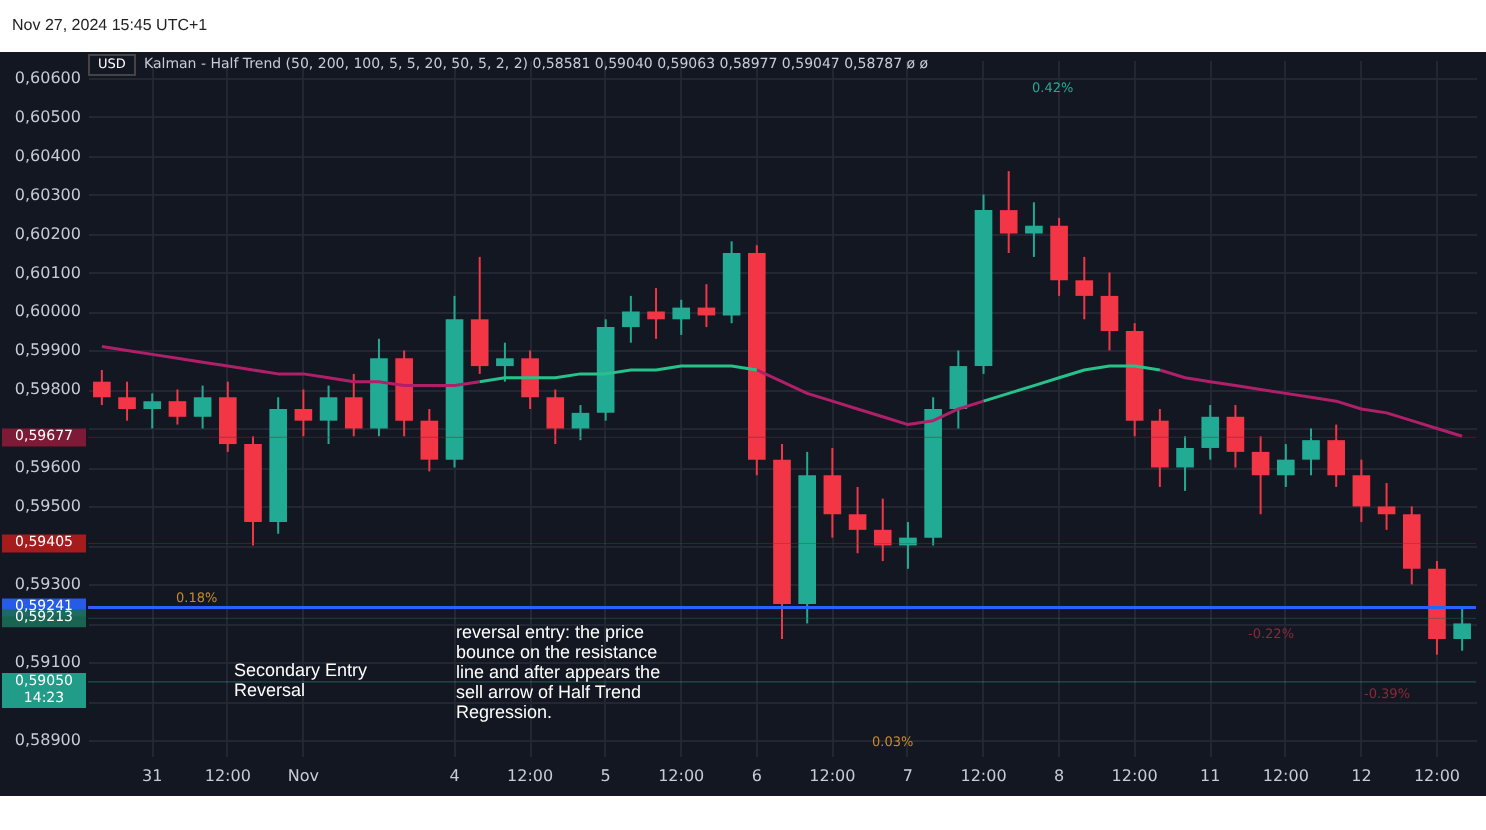  What do you see at coordinates (1059, 776) in the screenshot?
I see `x-tick-label: 8` at bounding box center [1059, 776].